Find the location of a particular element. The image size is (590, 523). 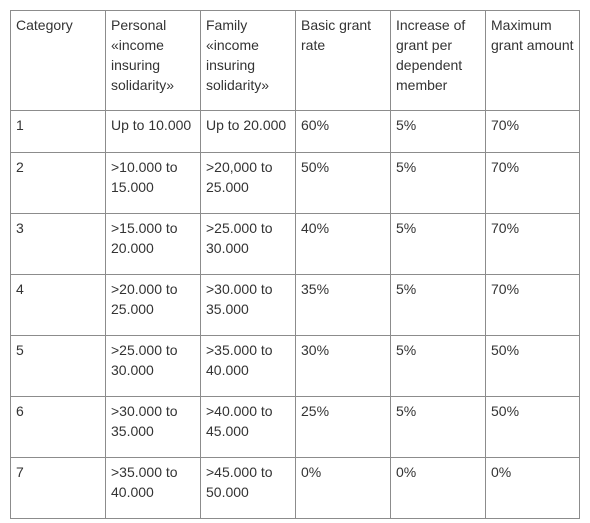

header-category: Category is located at coordinates (58, 60).